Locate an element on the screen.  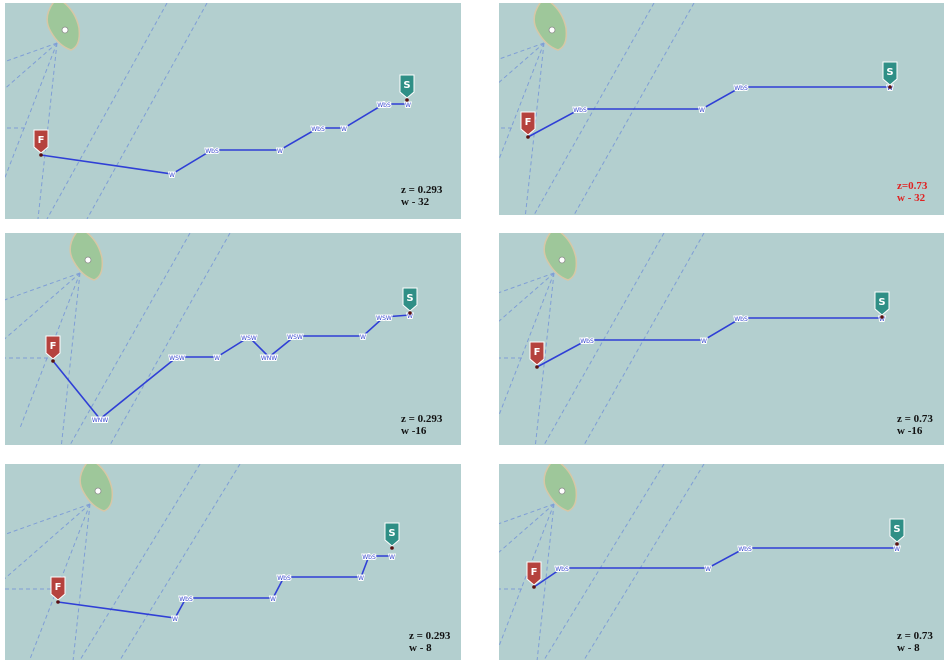
w-value: w -16 is located at coordinates (414, 431).